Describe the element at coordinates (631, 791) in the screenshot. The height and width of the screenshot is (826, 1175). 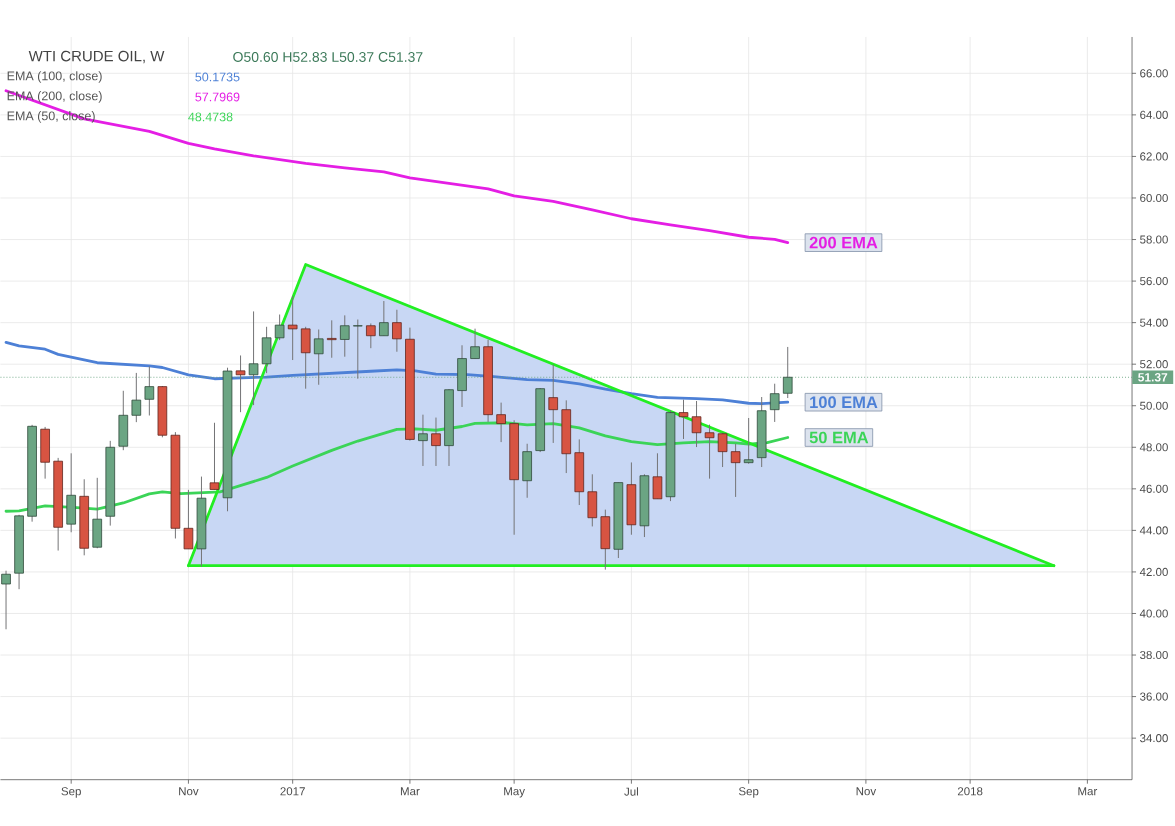
I see `x-tick-label: Jul` at that location.